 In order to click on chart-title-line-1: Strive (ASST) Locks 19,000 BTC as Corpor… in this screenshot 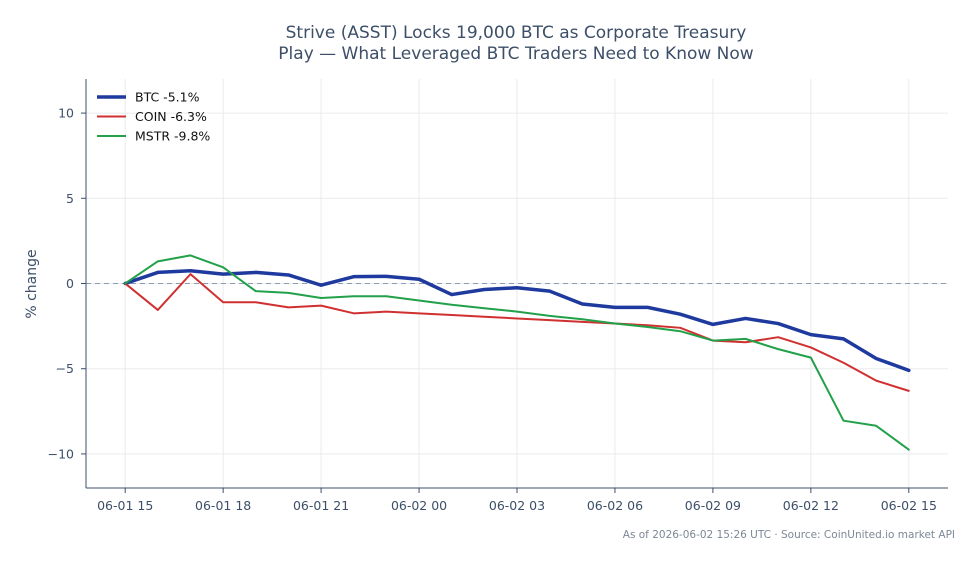, I will do `click(516, 33)`.